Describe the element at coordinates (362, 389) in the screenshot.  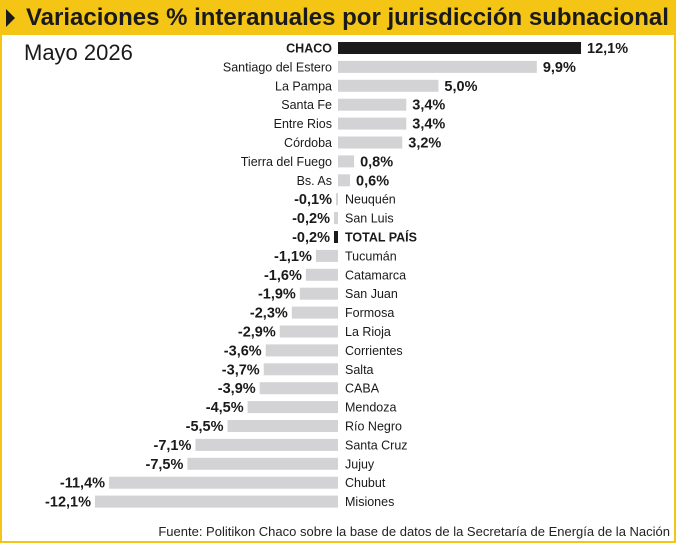
I see `category-label: CABA` at that location.